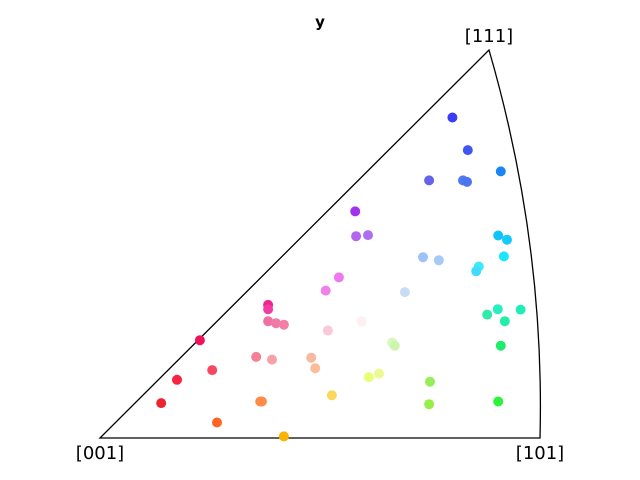 This screenshot has height=480, width=640. I want to click on corner-label-001: [001], so click(100, 453).